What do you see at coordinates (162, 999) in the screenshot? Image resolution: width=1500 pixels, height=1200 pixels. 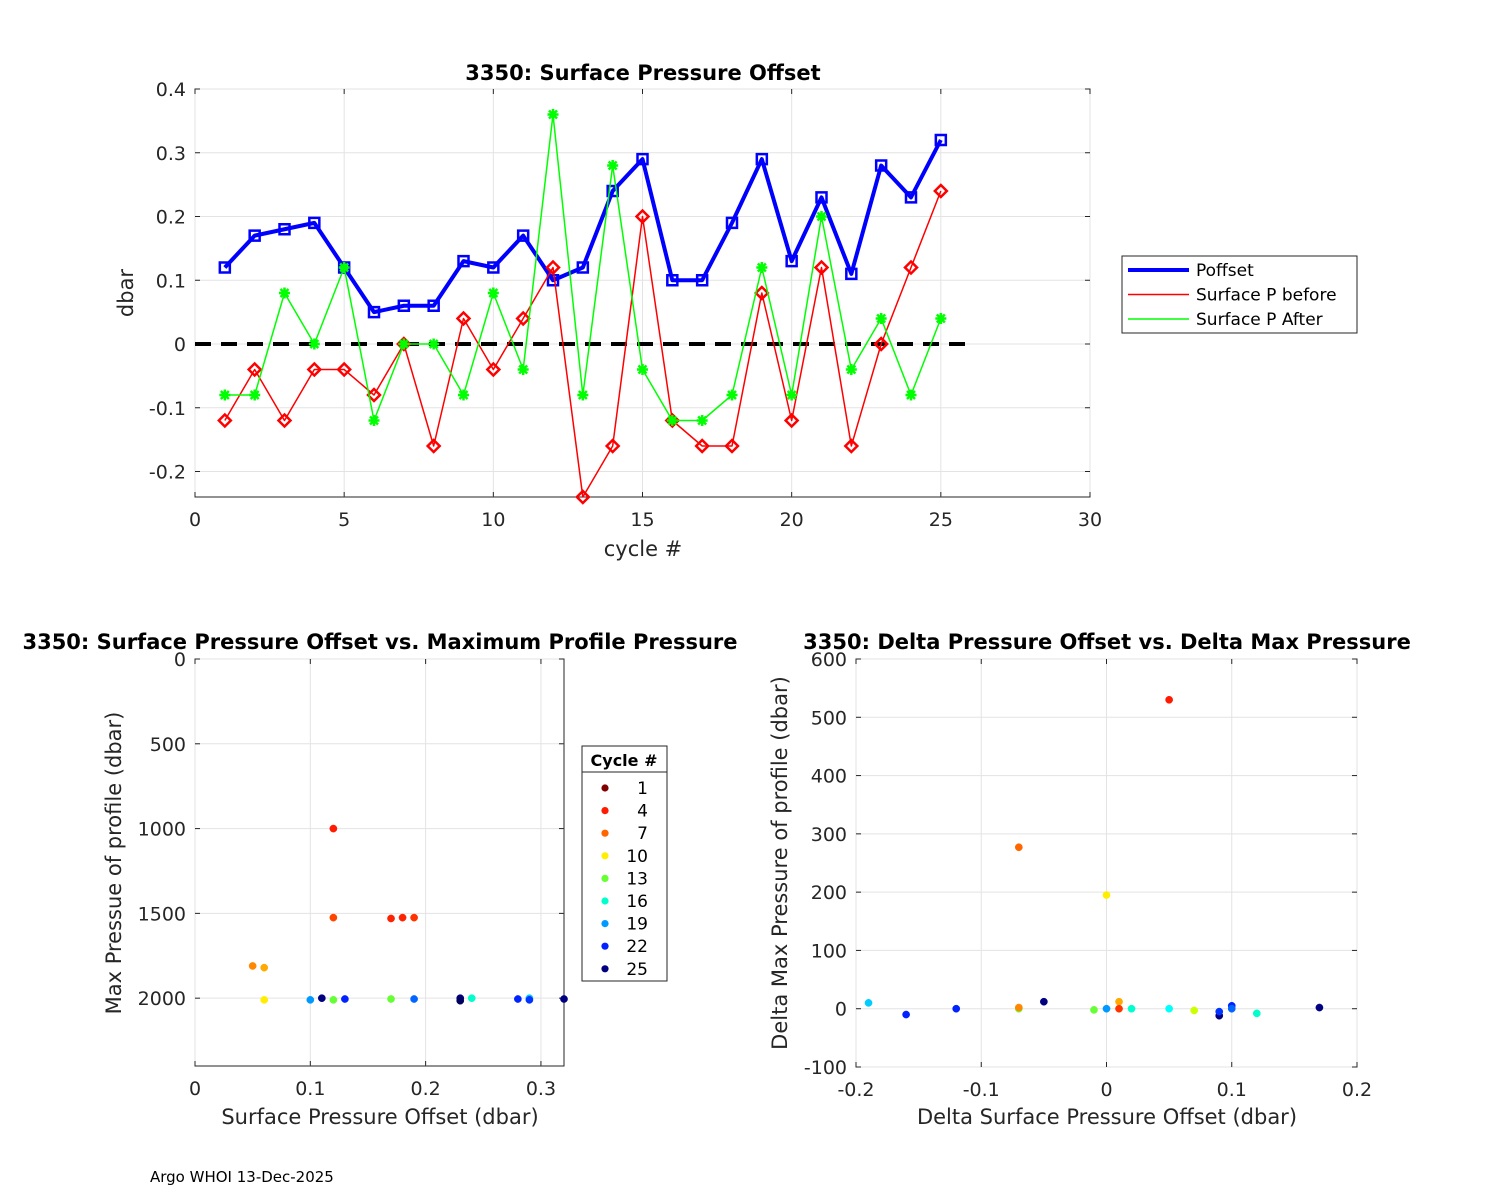 I see `maxp-ytick-label: 2000` at bounding box center [162, 999].